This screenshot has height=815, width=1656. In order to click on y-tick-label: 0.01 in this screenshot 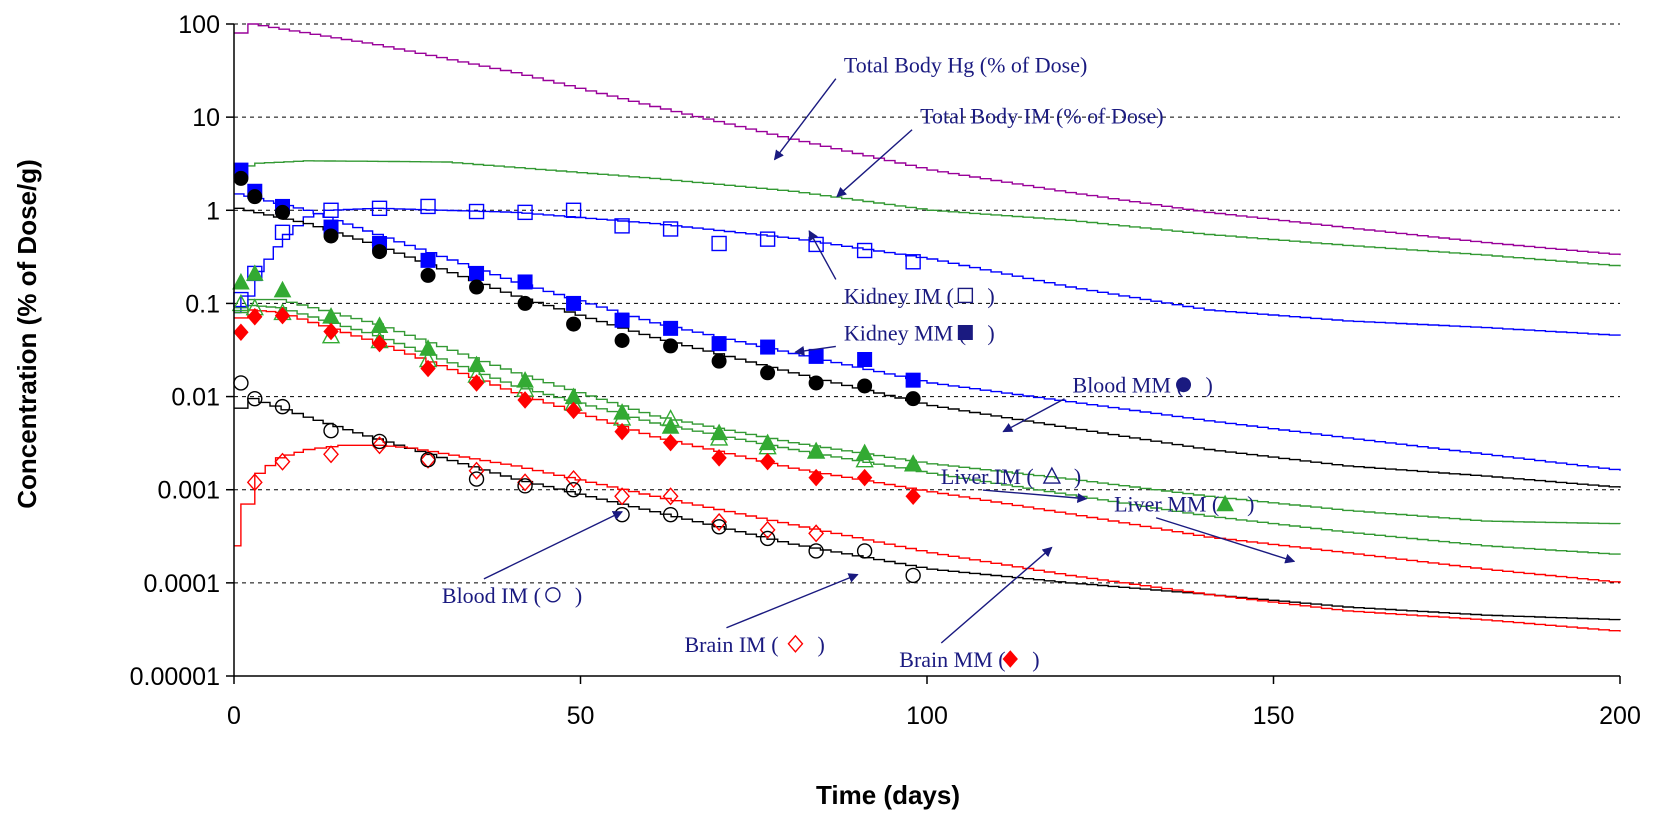, I will do `click(195, 398)`.